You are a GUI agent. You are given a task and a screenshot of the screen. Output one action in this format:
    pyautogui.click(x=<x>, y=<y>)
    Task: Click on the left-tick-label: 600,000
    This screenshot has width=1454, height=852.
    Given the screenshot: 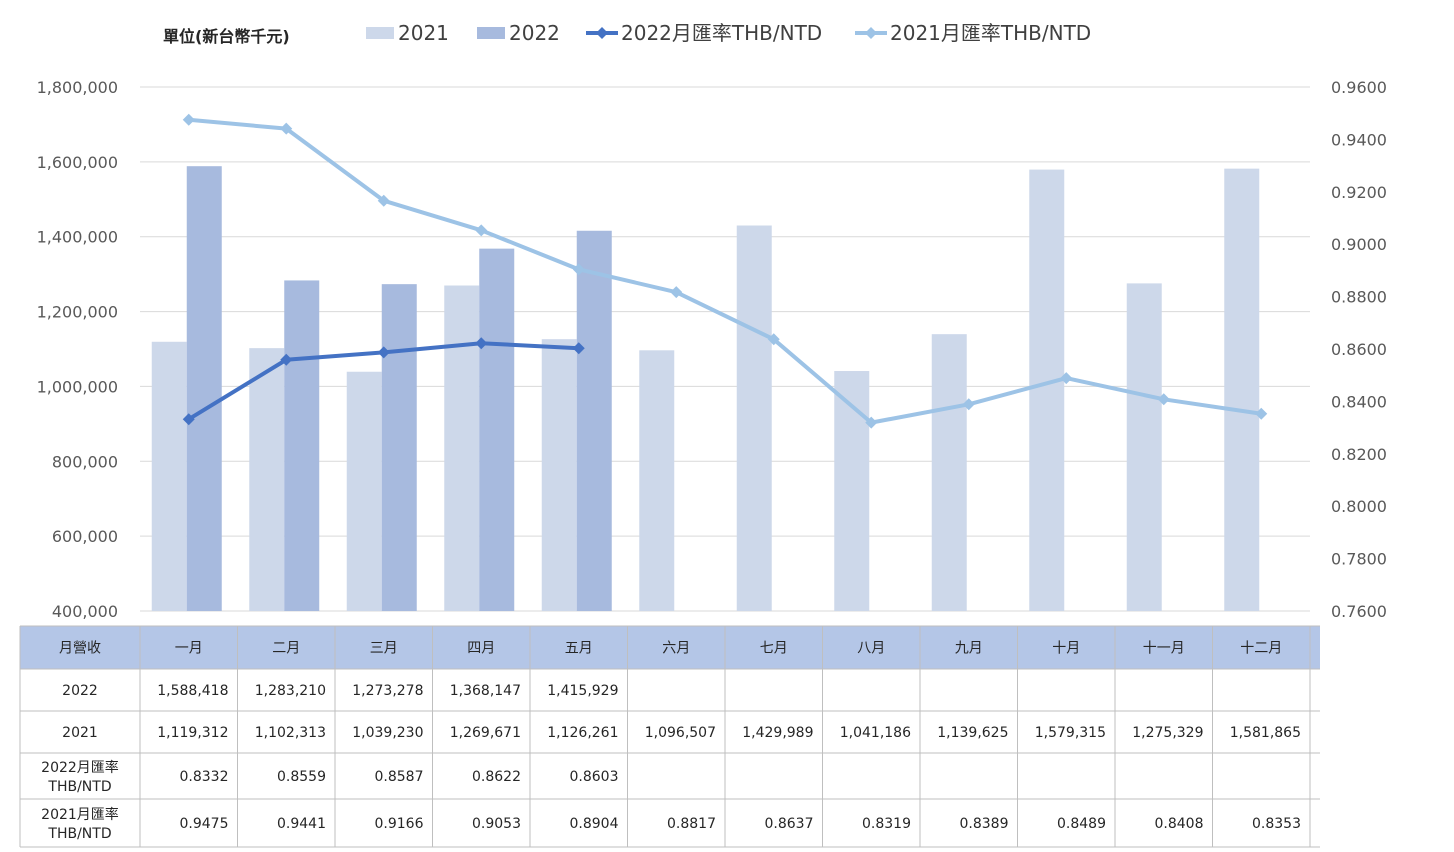 What is the action you would take?
    pyautogui.click(x=85, y=536)
    